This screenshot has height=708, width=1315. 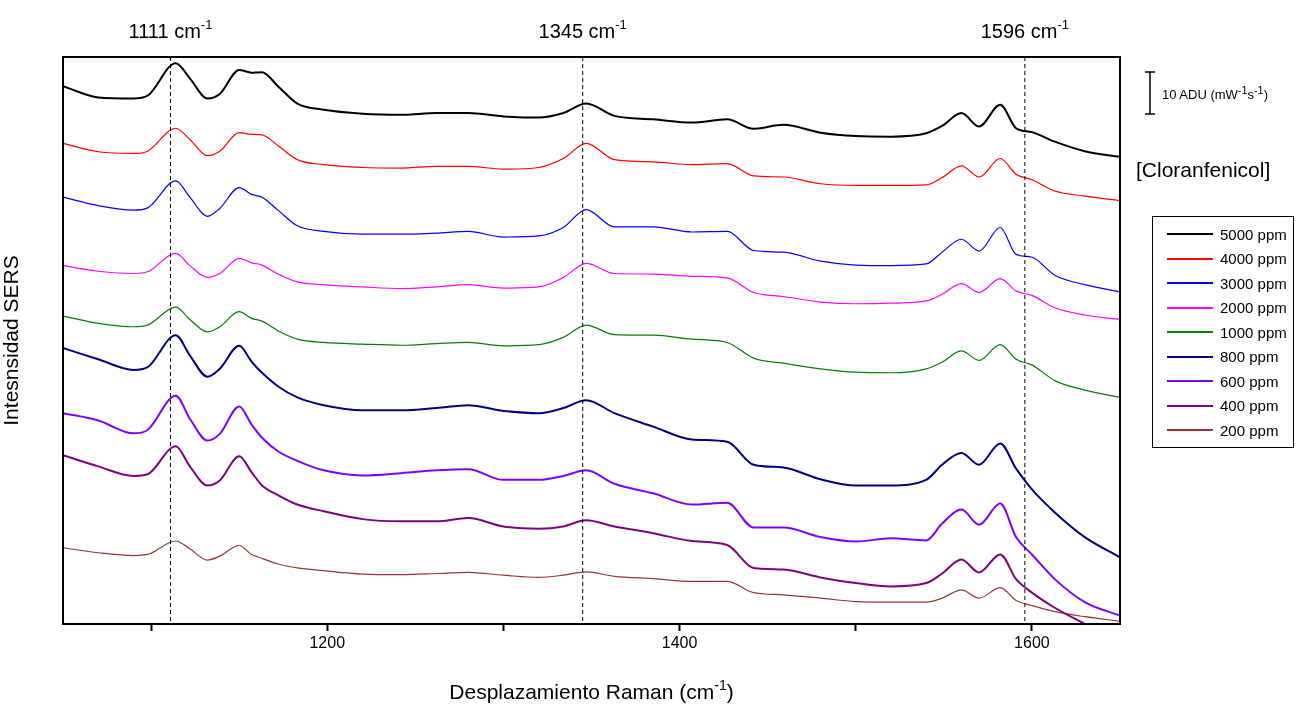 I want to click on legend-label: 2000 ppm, so click(x=1253, y=308).